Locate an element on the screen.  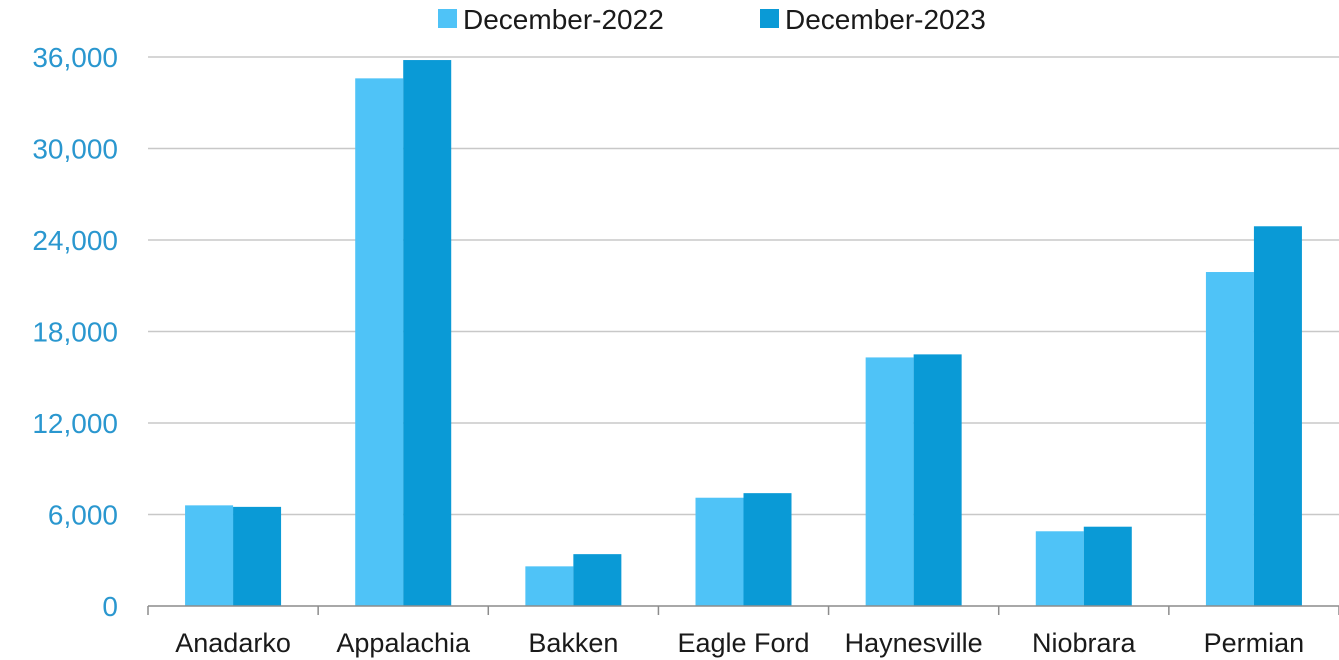
x-category-label: Anadarko is located at coordinates (233, 643).